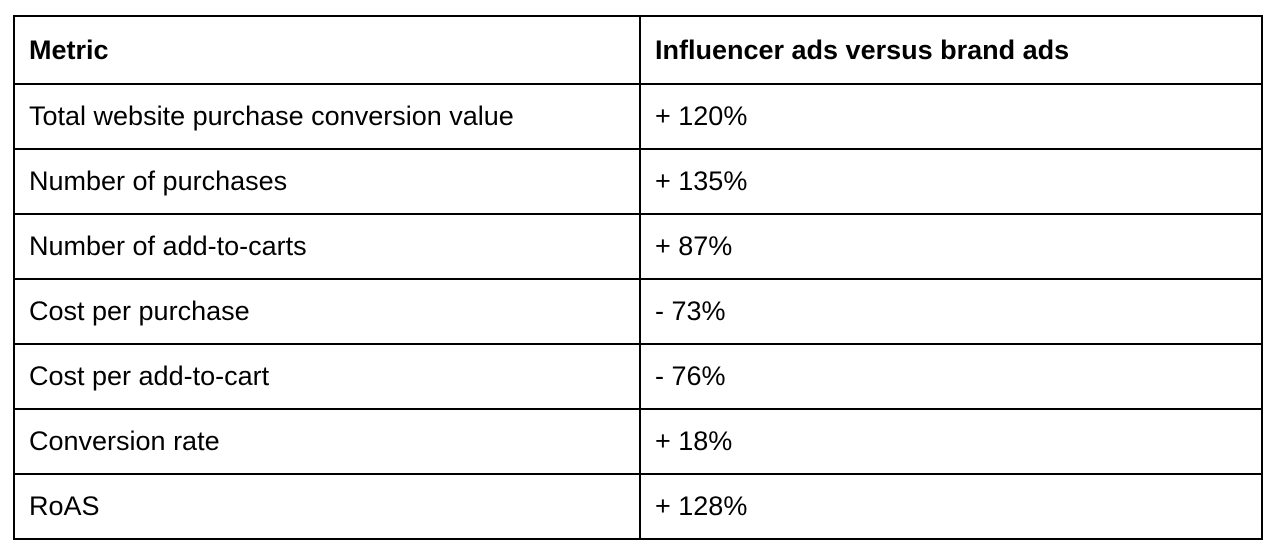 This screenshot has height=558, width=1276. Describe the element at coordinates (951, 506) in the screenshot. I see `value-cell: + 128%` at that location.